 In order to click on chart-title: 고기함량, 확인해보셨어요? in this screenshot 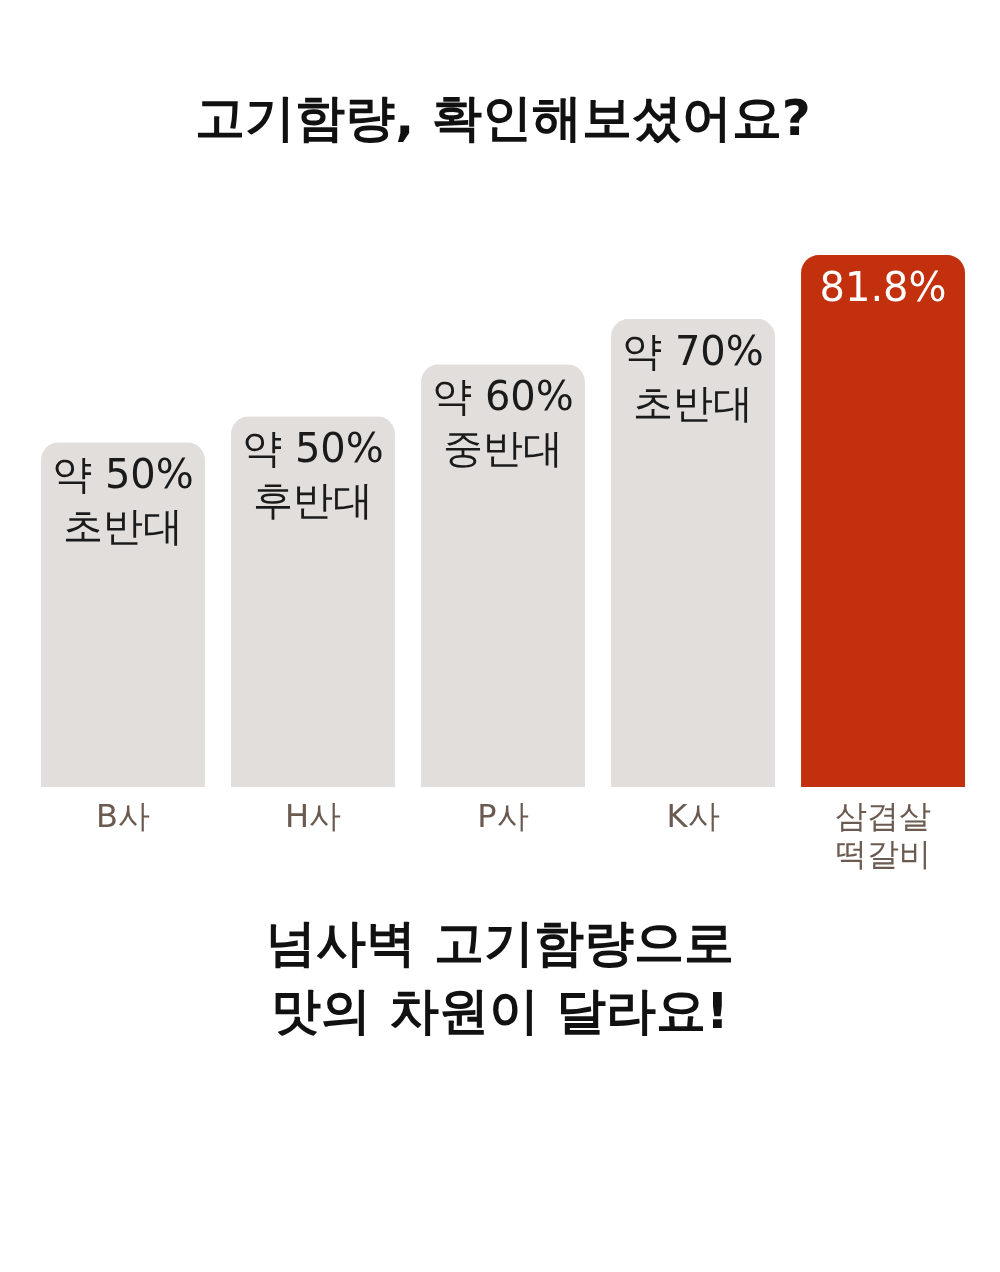, I will do `click(503, 118)`.